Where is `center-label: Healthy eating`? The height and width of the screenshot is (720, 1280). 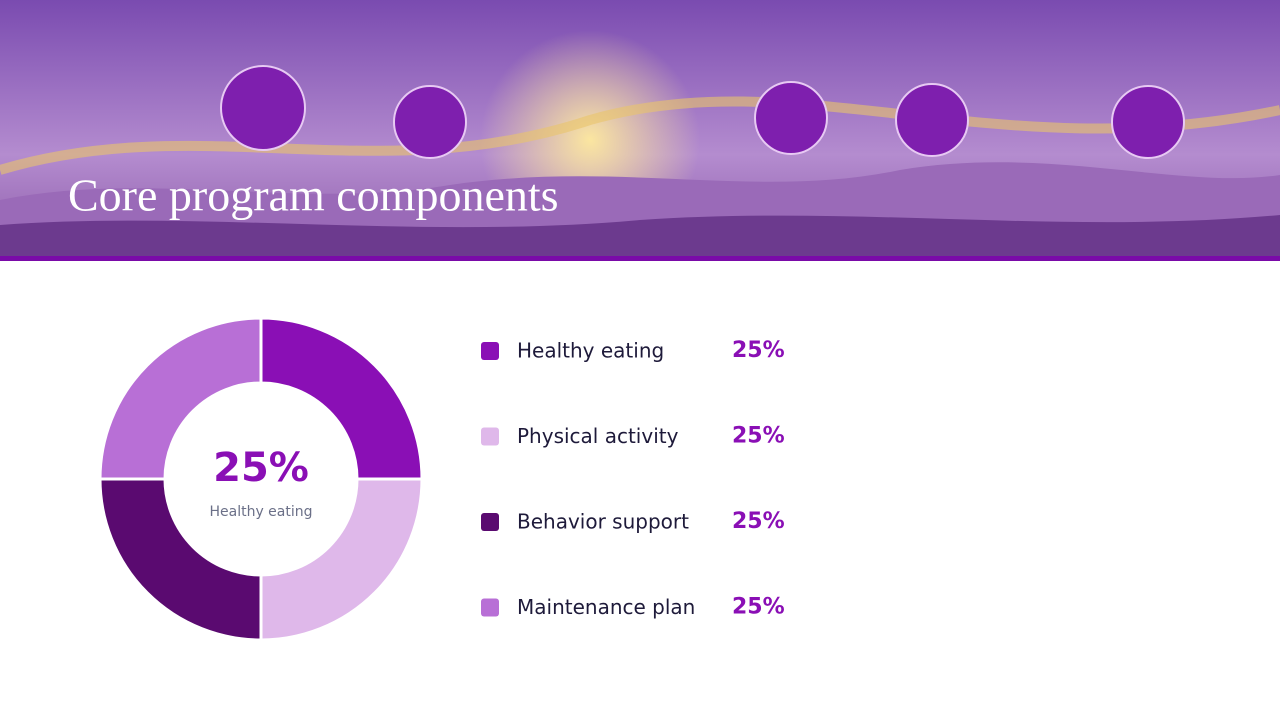
center-label: Healthy eating is located at coordinates (260, 512).